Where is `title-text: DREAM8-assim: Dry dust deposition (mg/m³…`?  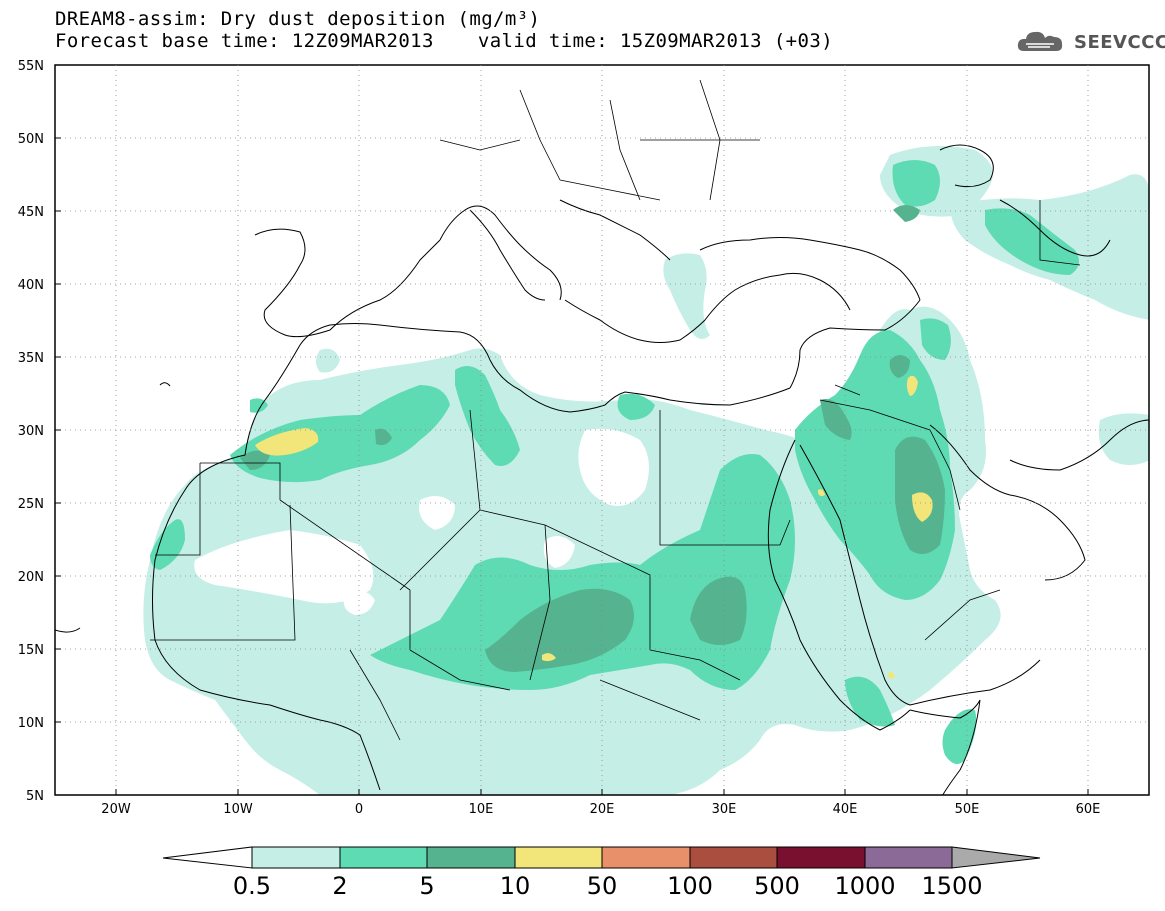 title-text: DREAM8-assim: Dry dust deposition (mg/m³… is located at coordinates (298, 19).